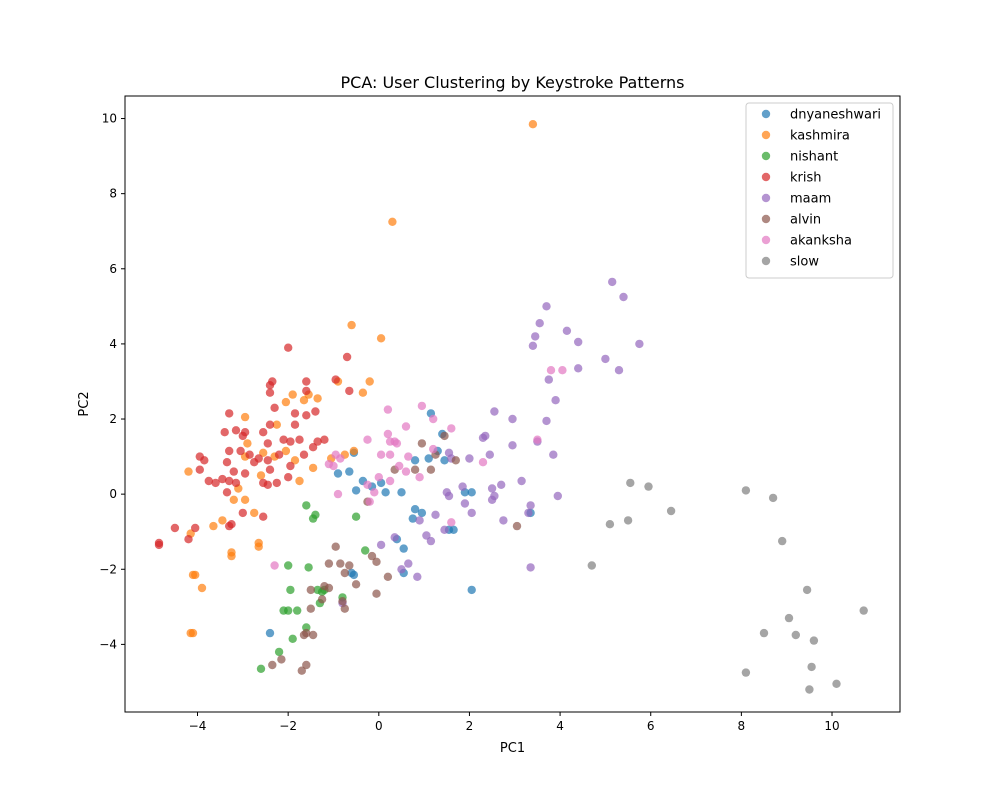  What do you see at coordinates (113, 194) in the screenshot?
I see `y-tick-label: 8` at bounding box center [113, 194].